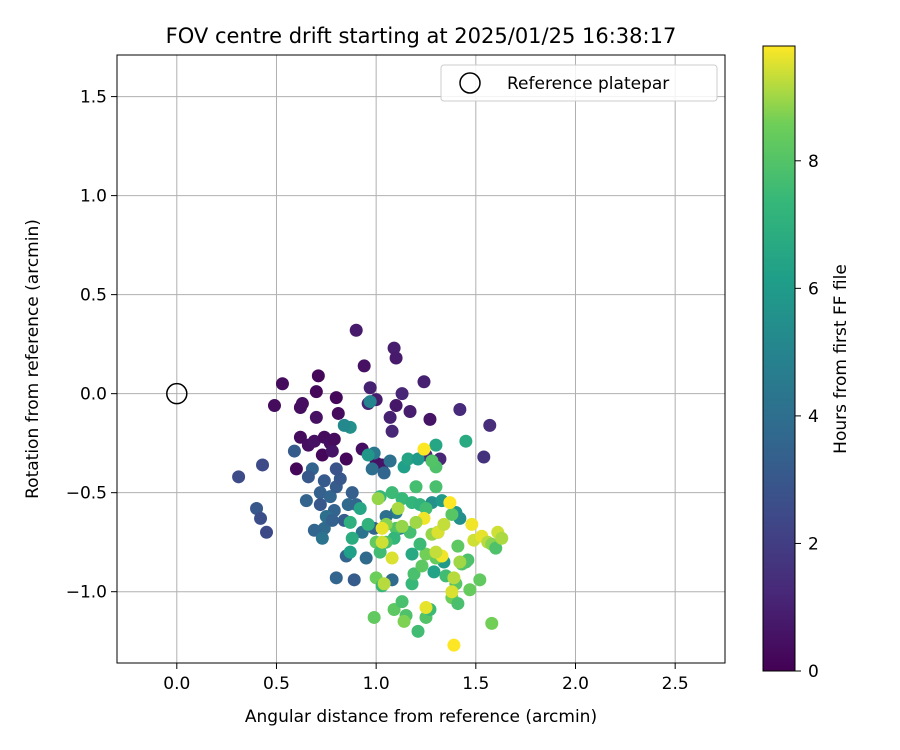 This screenshot has width=900, height=750. What do you see at coordinates (86, 593) in the screenshot?
I see `y-tick-label: −1.0` at bounding box center [86, 593].